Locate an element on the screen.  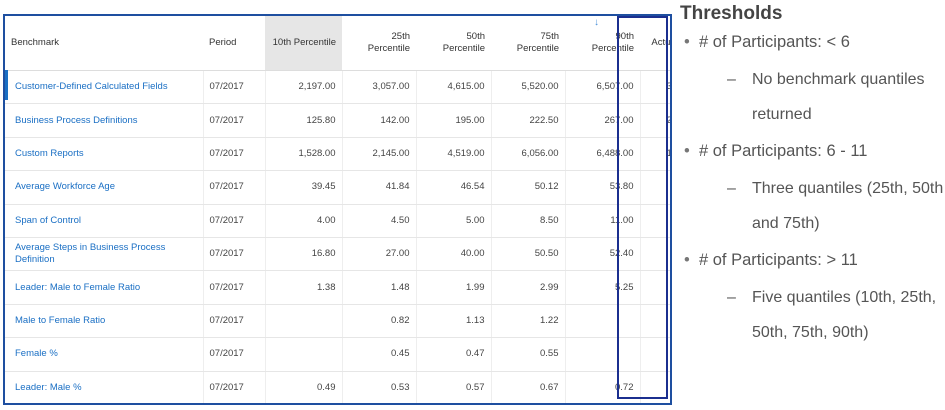
threshold-item: # of Participants: > 11 is located at coordinates (812, 260).